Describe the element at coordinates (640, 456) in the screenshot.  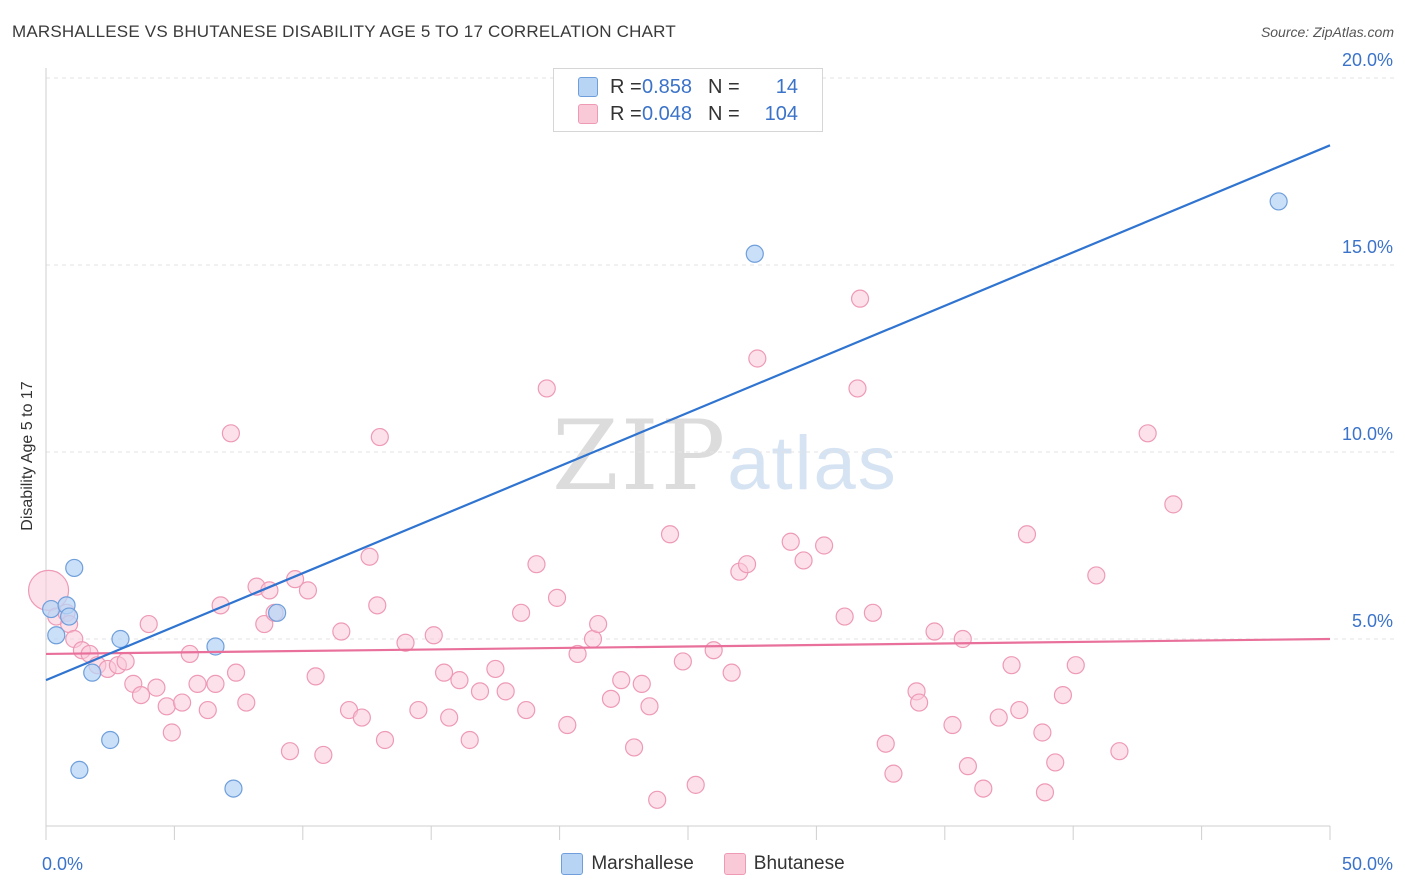
I see `watermark-zip: ZIP` at that location.